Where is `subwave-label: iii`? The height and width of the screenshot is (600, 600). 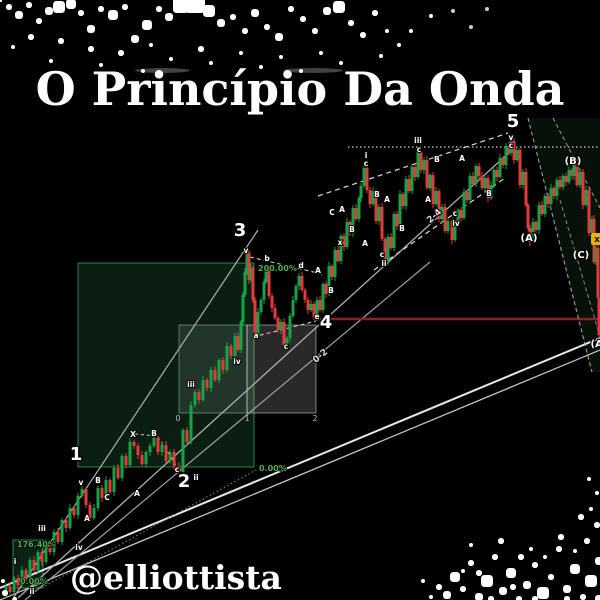
subwave-label: iii is located at coordinates (191, 384).